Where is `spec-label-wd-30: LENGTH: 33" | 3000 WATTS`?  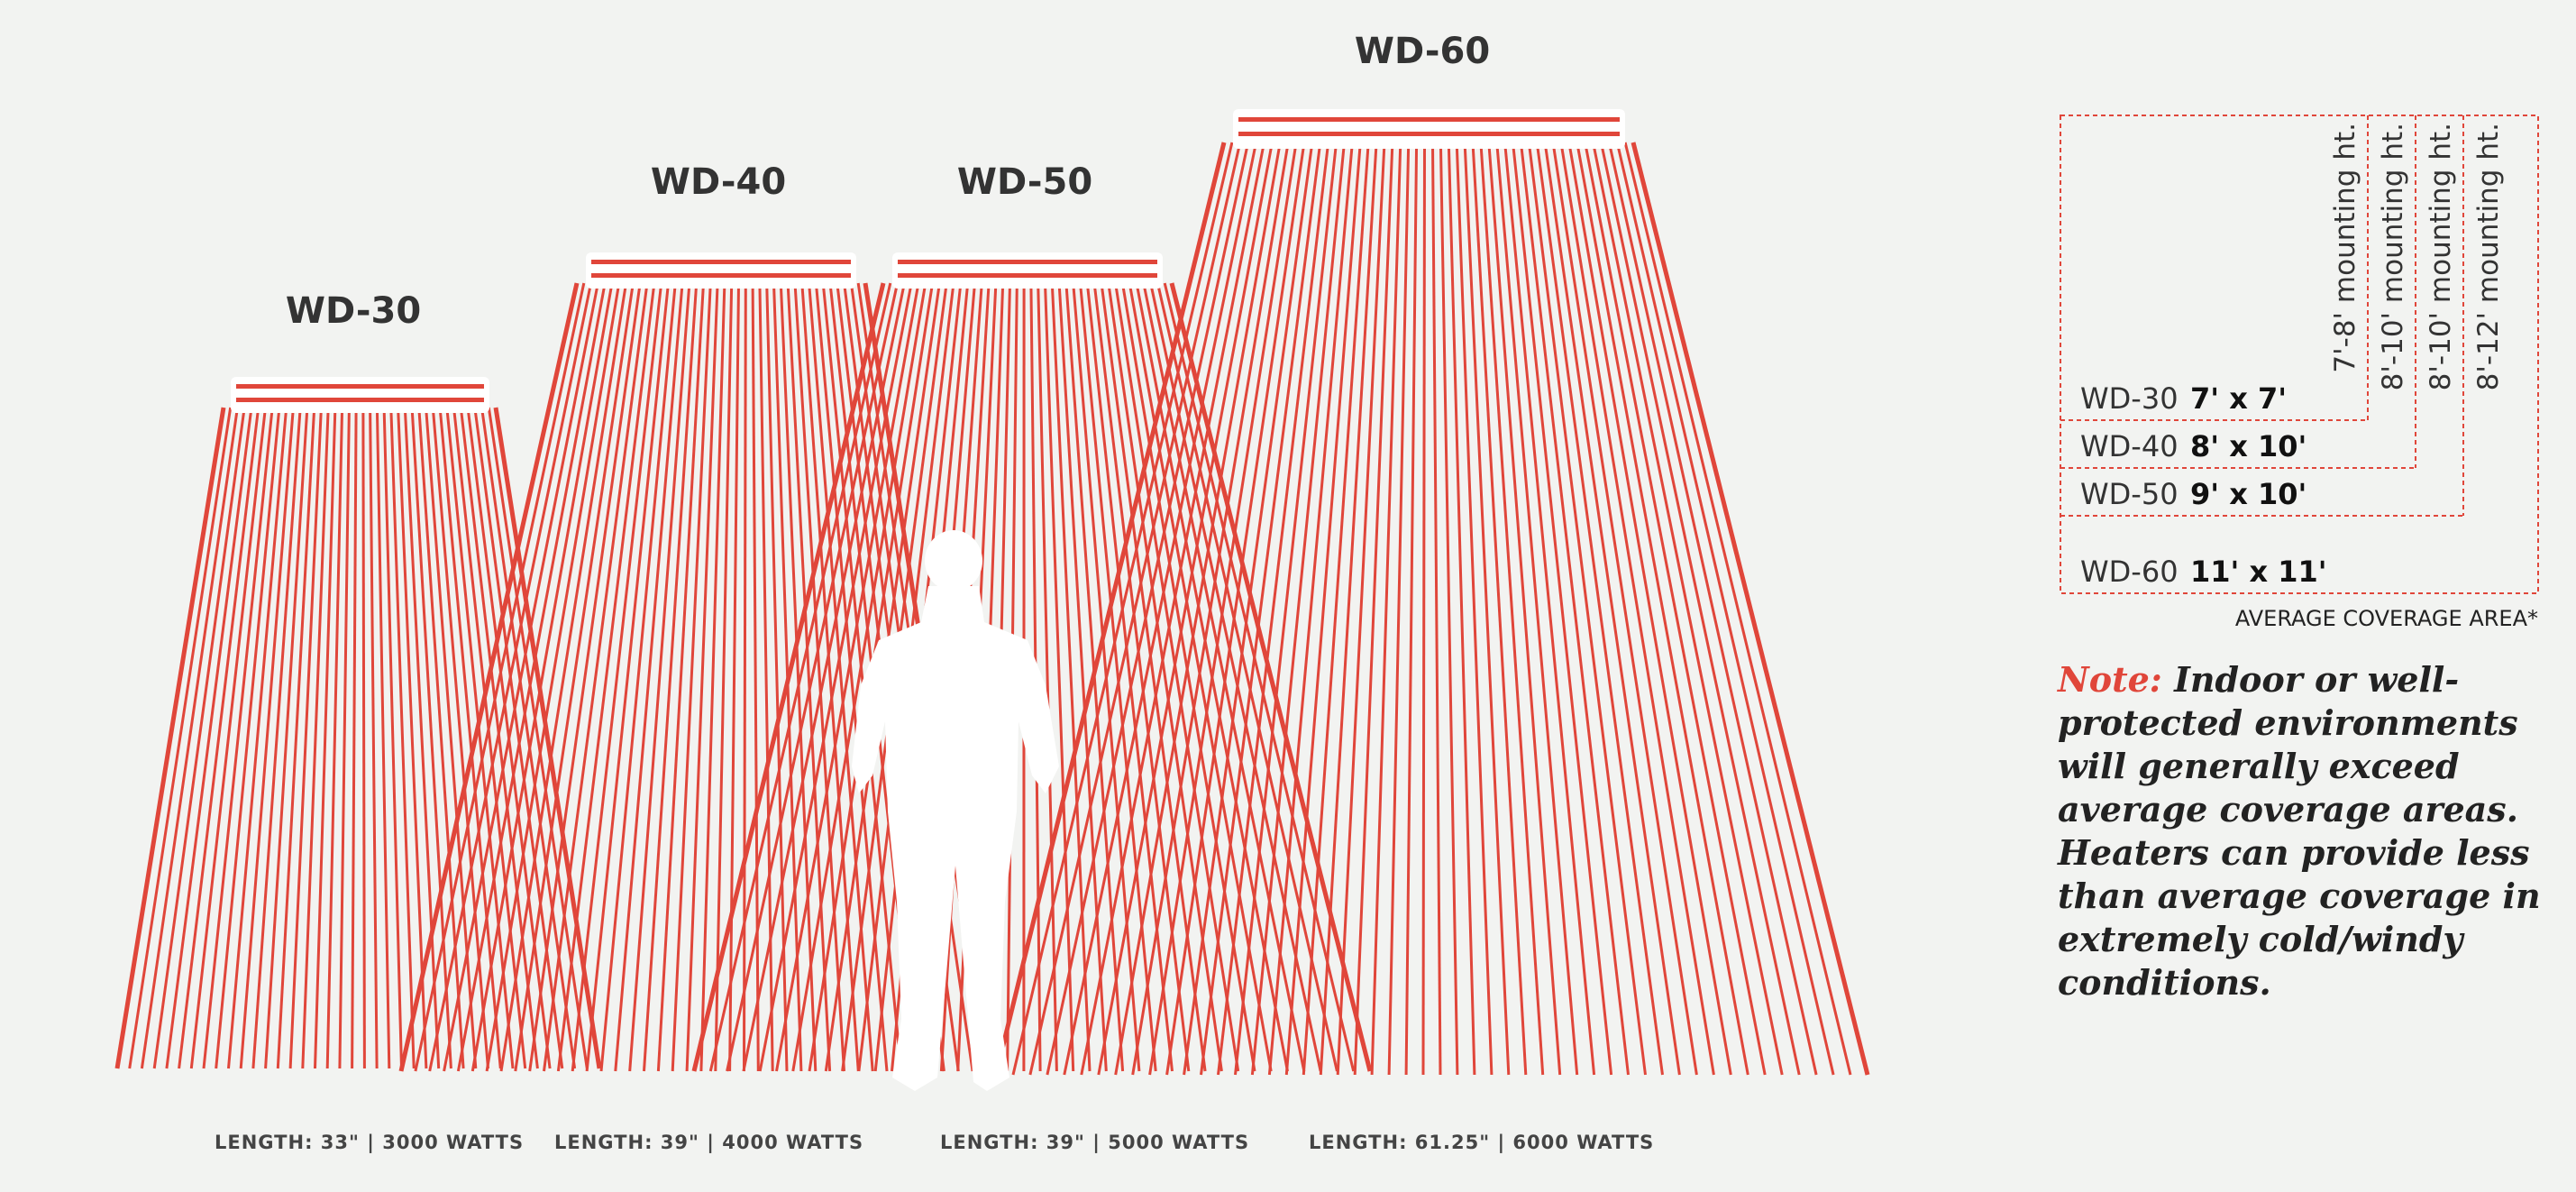
spec-label-wd-30: LENGTH: 33" | 3000 WATTS is located at coordinates (369, 1143).